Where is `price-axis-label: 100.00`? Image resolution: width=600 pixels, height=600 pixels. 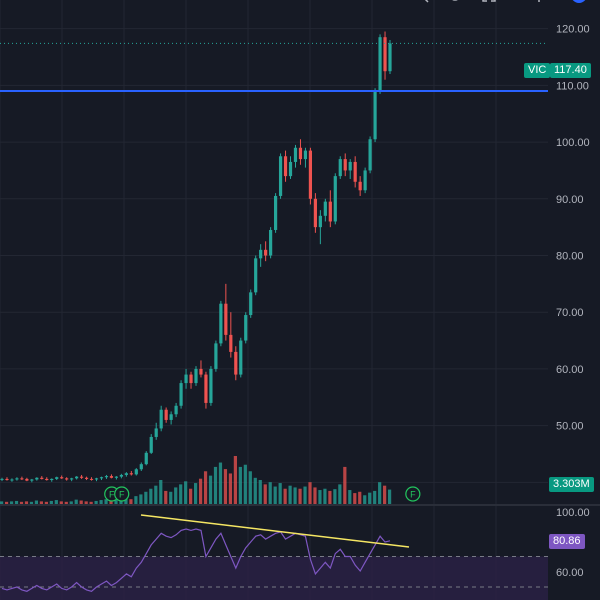 price-axis-label: 100.00 is located at coordinates (573, 143).